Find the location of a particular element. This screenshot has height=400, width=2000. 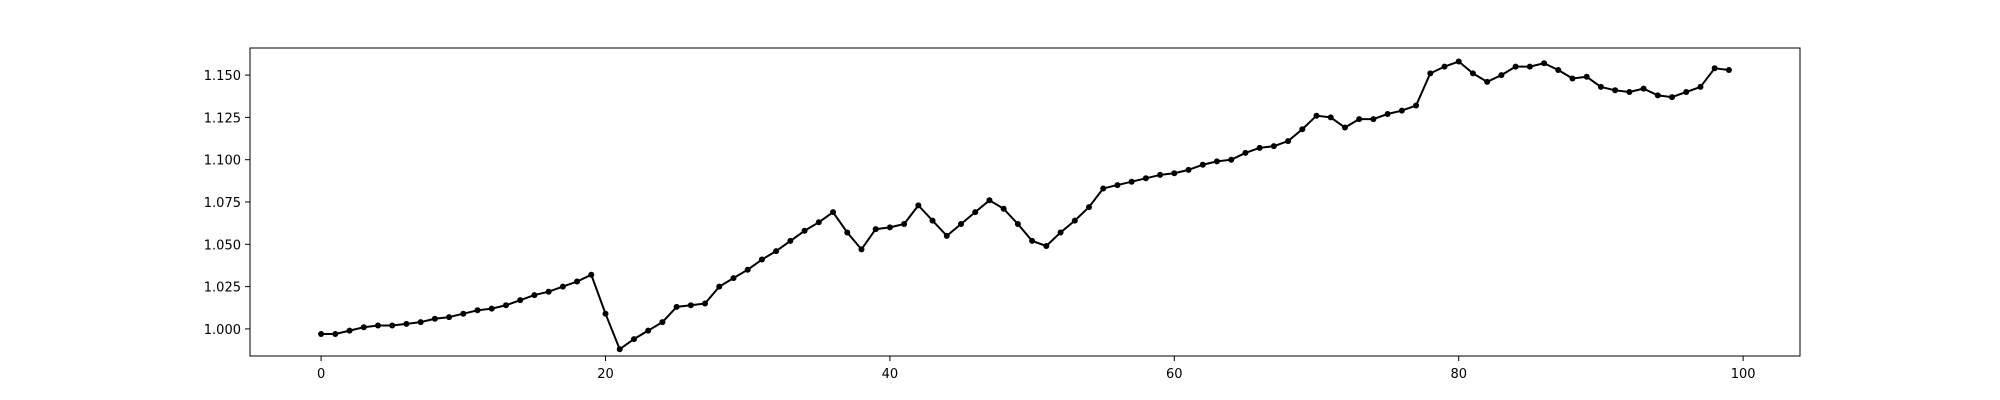

x-axis: 0 20 40 60 80 100 is located at coordinates (1036, 369).